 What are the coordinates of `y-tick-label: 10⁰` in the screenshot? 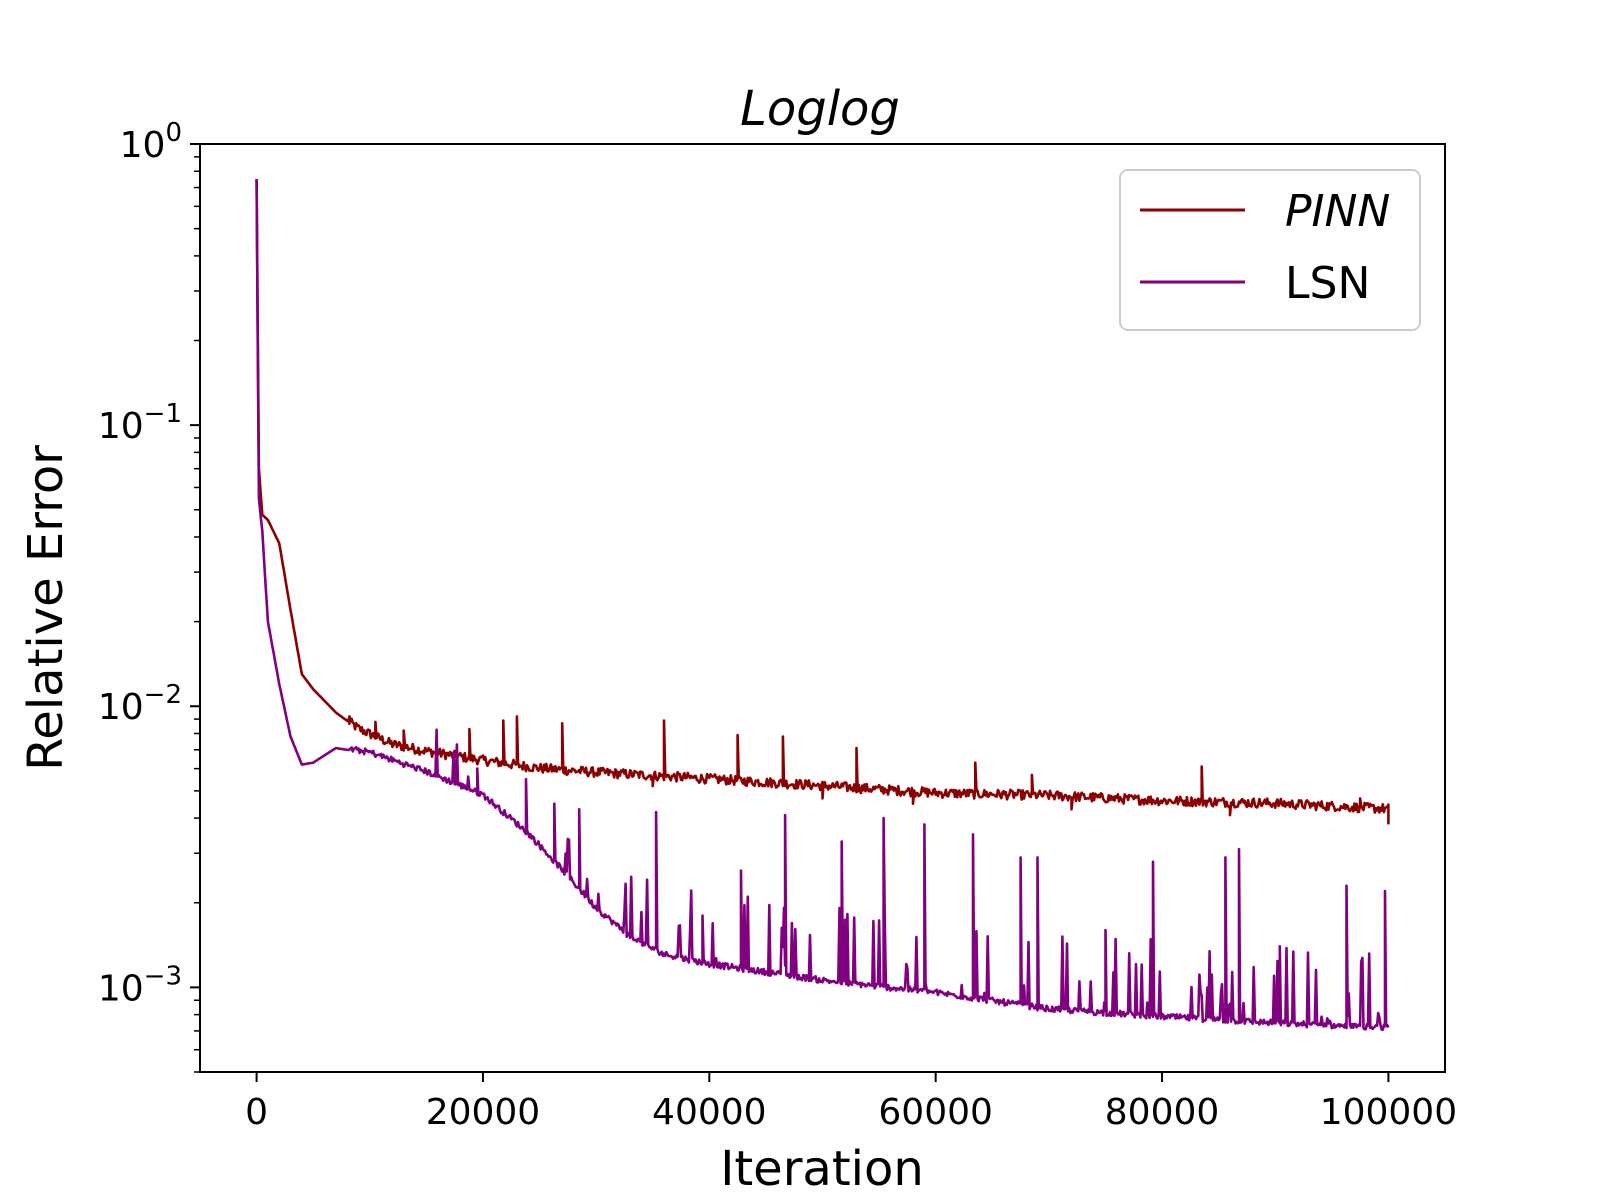 It's located at (151, 142).